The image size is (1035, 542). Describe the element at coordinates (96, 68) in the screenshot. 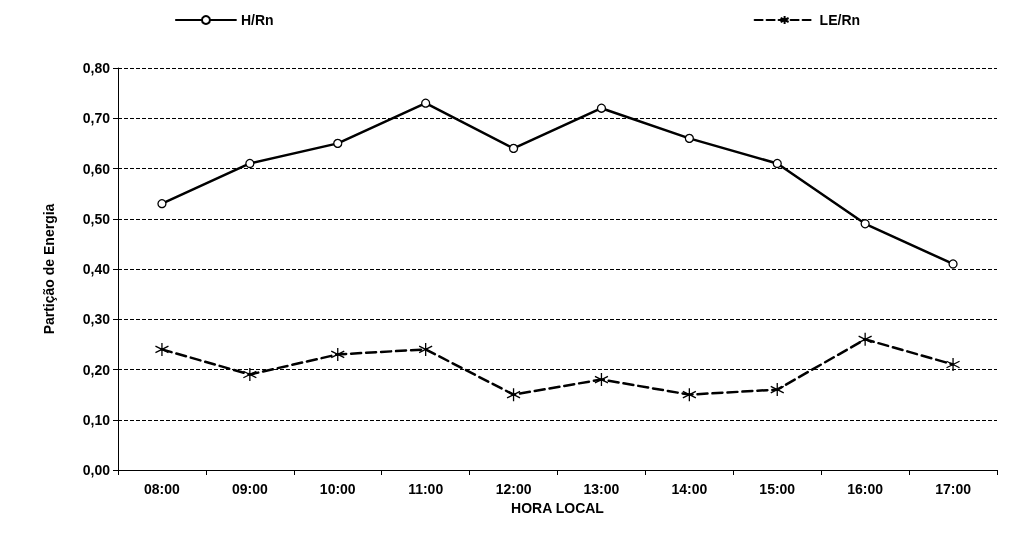

I see `y-tick-label: 0,80` at that location.